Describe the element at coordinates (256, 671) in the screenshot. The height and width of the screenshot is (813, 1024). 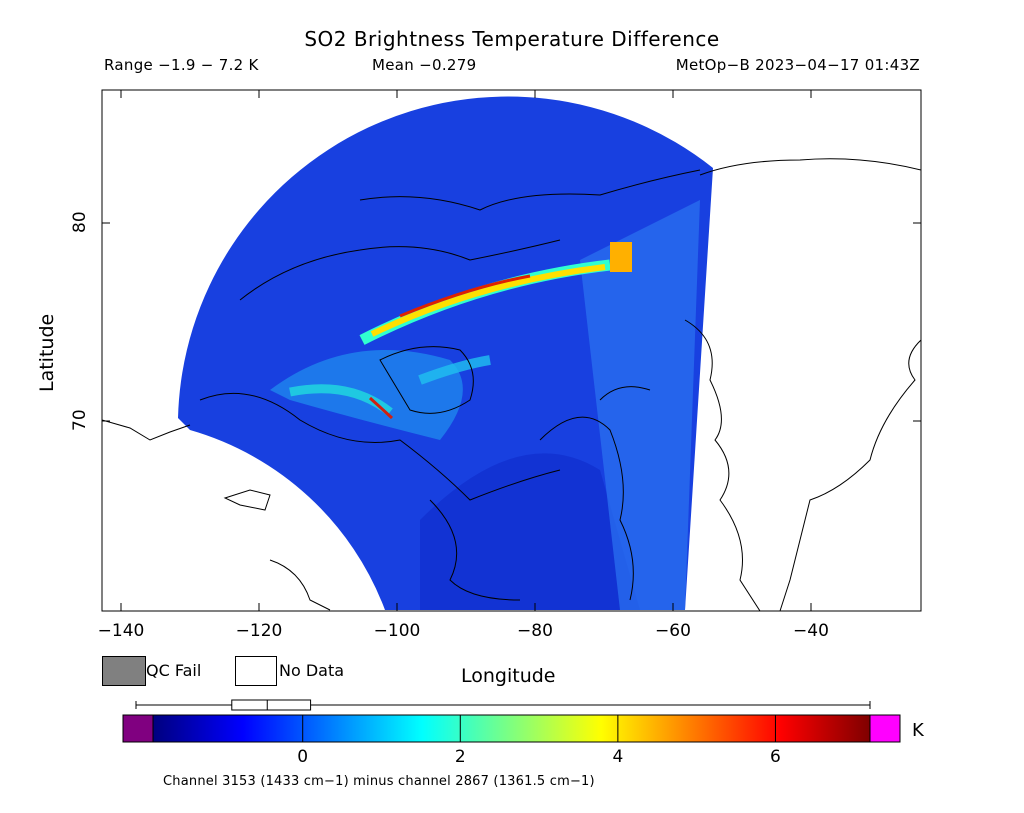
I see `no-data-swatch` at that location.